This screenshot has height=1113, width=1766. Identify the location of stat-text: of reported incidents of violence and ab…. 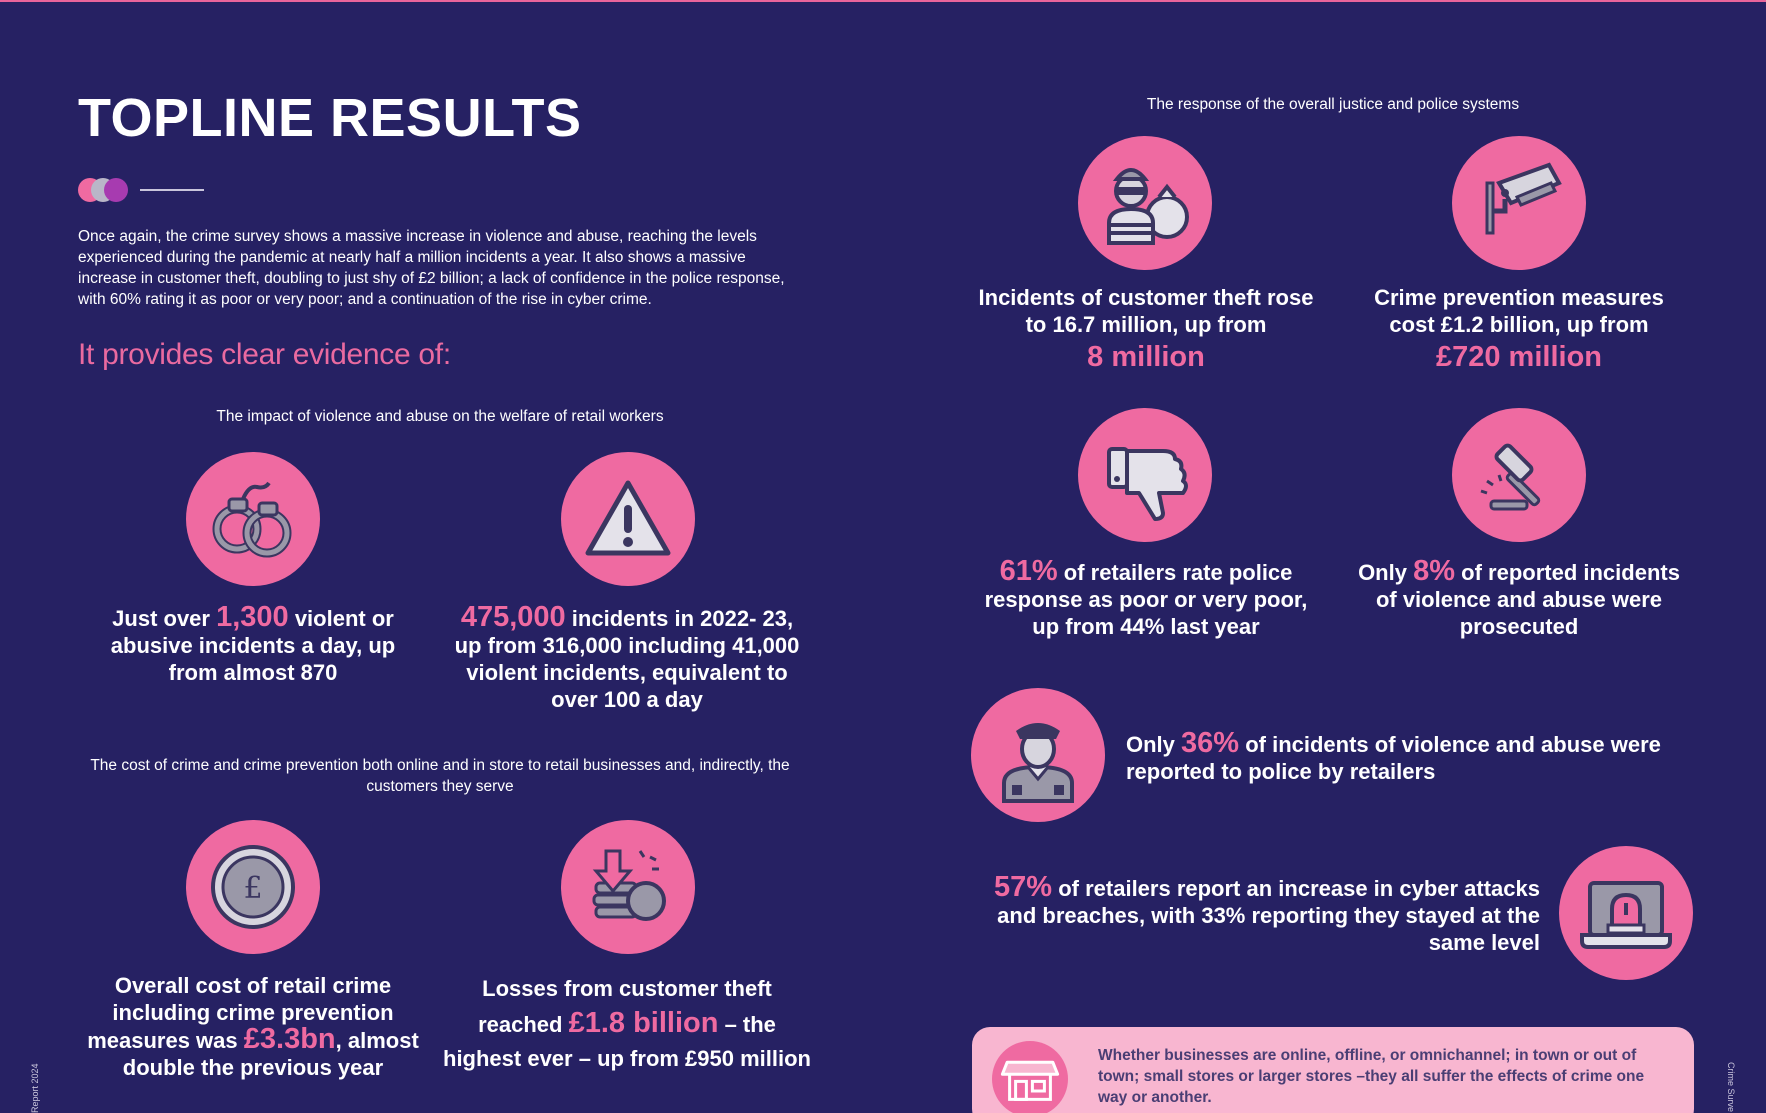
(1527, 599).